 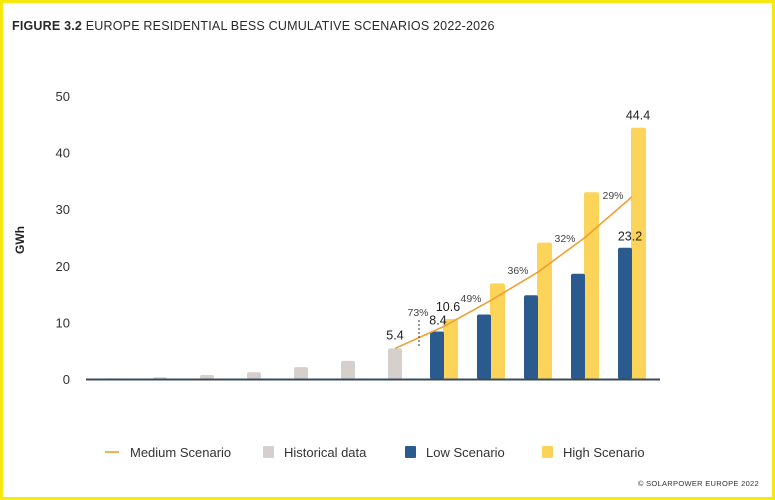 I want to click on high-scenario-data-label: 10.6, so click(x=448, y=307).